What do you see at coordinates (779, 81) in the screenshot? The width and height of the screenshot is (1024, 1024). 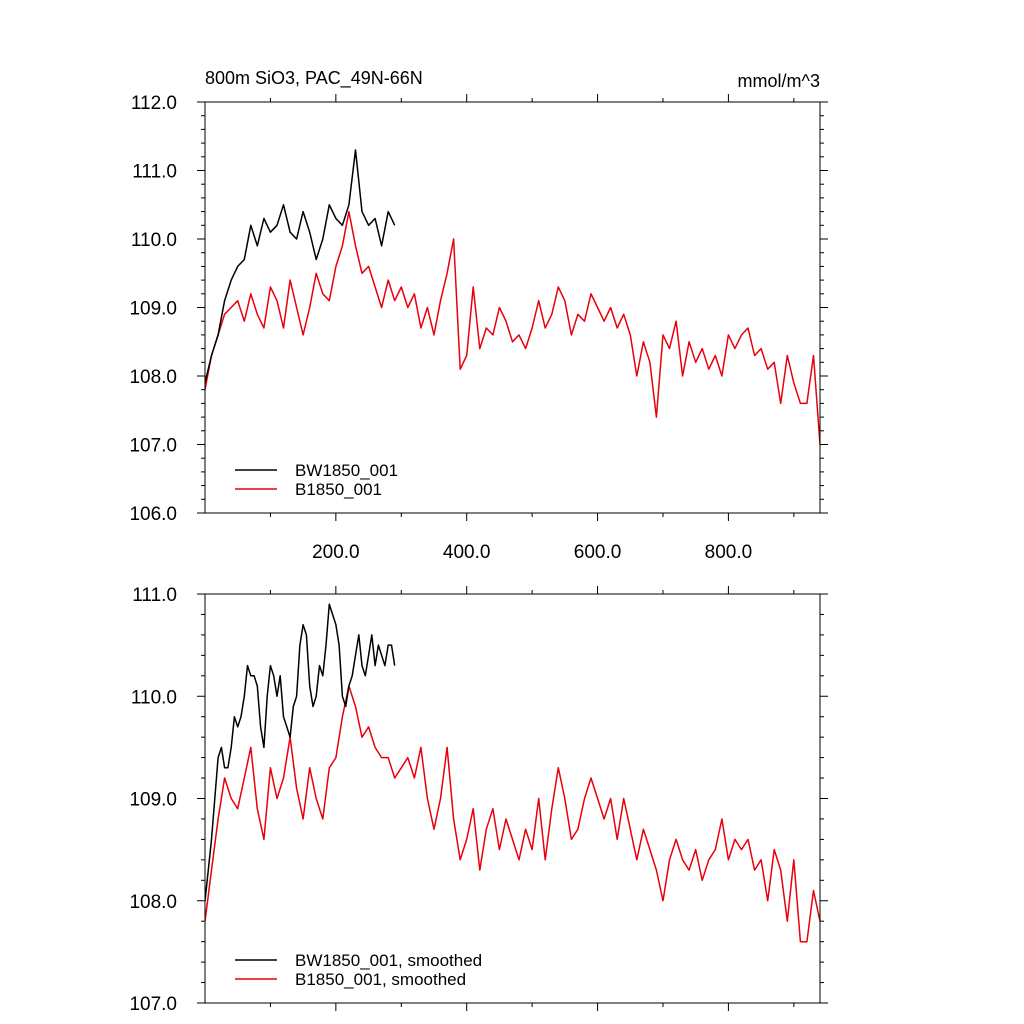 I see `units-label: mmol/m^3` at bounding box center [779, 81].